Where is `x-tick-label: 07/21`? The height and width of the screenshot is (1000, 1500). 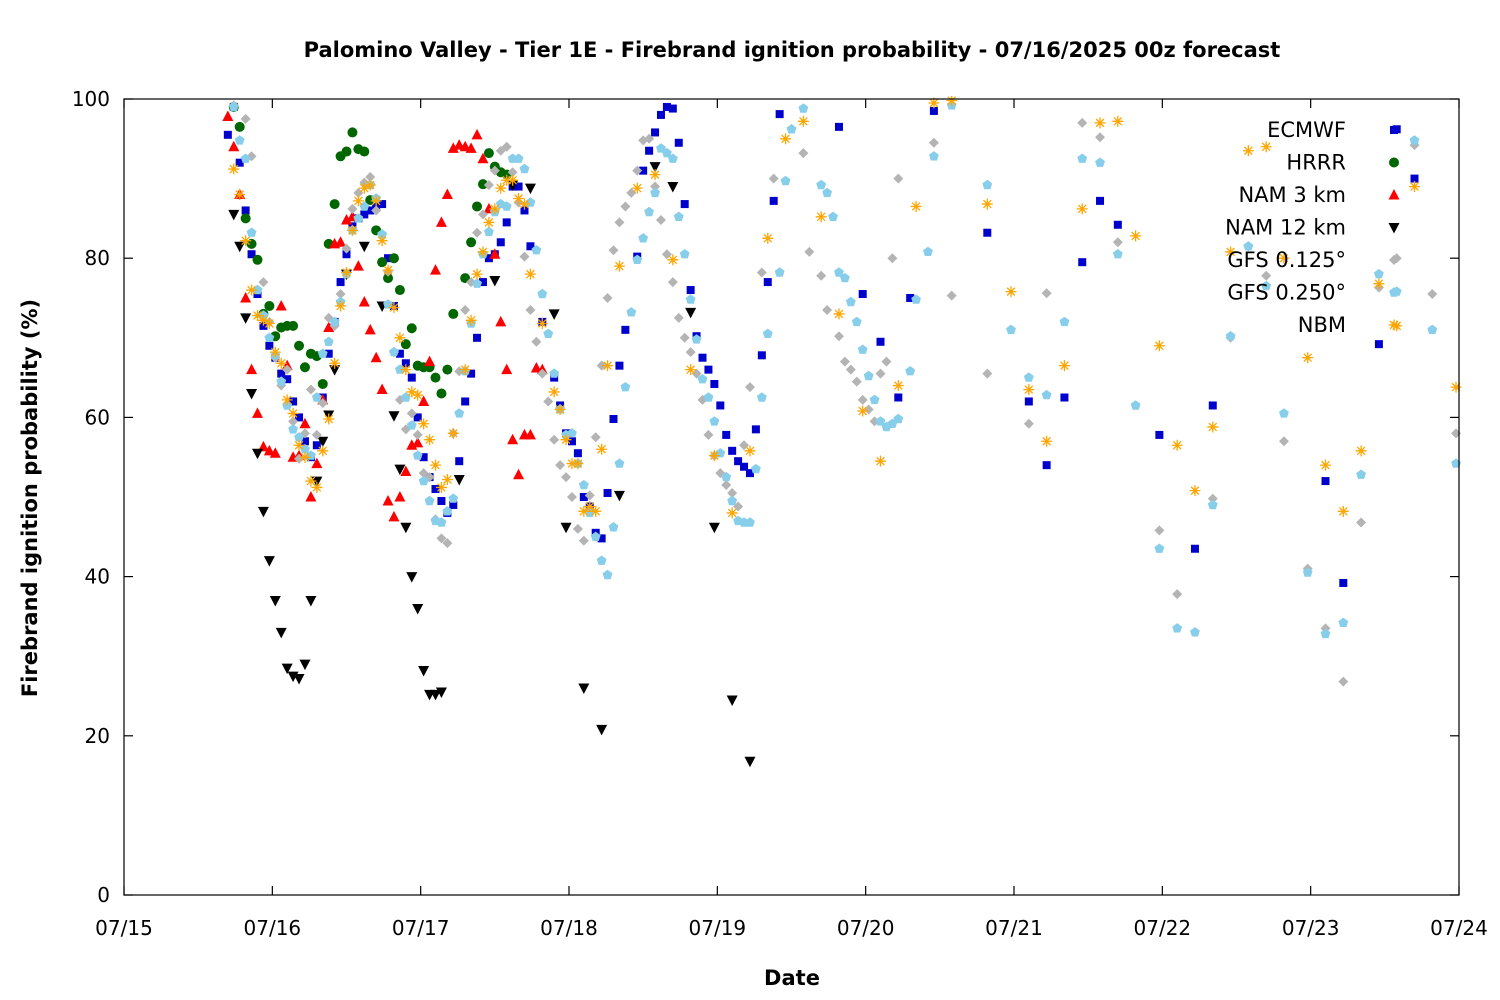
x-tick-label: 07/21 is located at coordinates (1014, 928).